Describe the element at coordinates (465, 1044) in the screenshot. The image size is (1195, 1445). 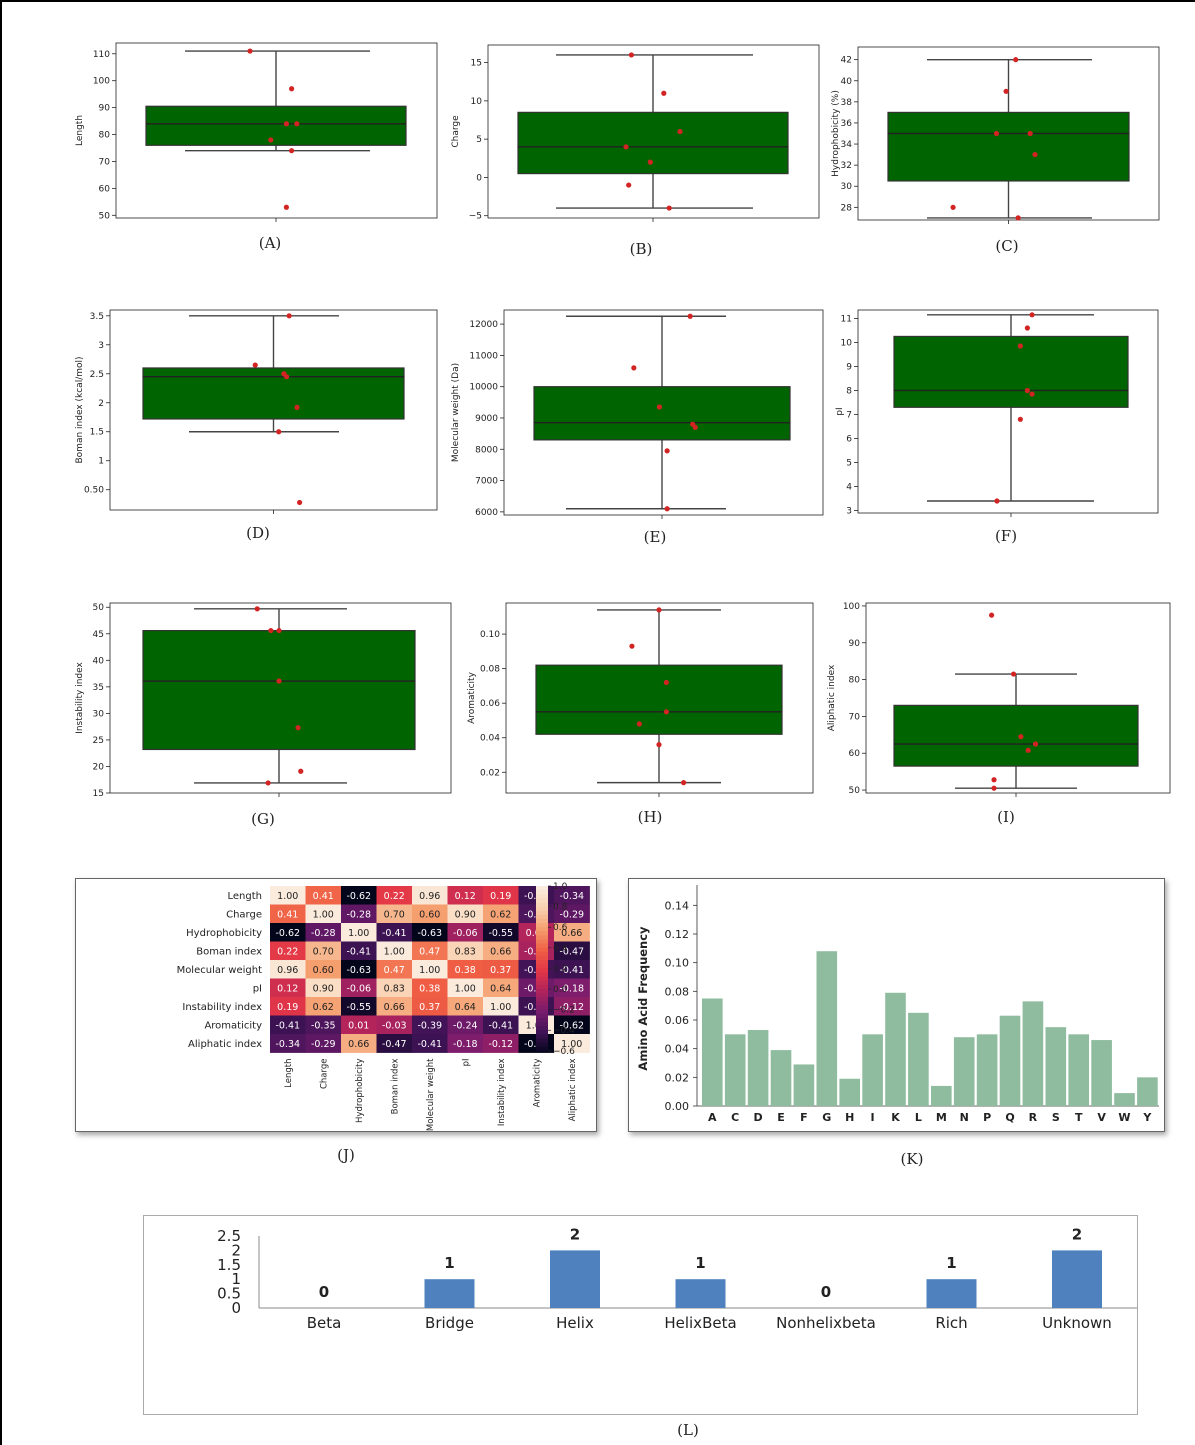
I see `heatmap-cell-label: -0.18` at that location.